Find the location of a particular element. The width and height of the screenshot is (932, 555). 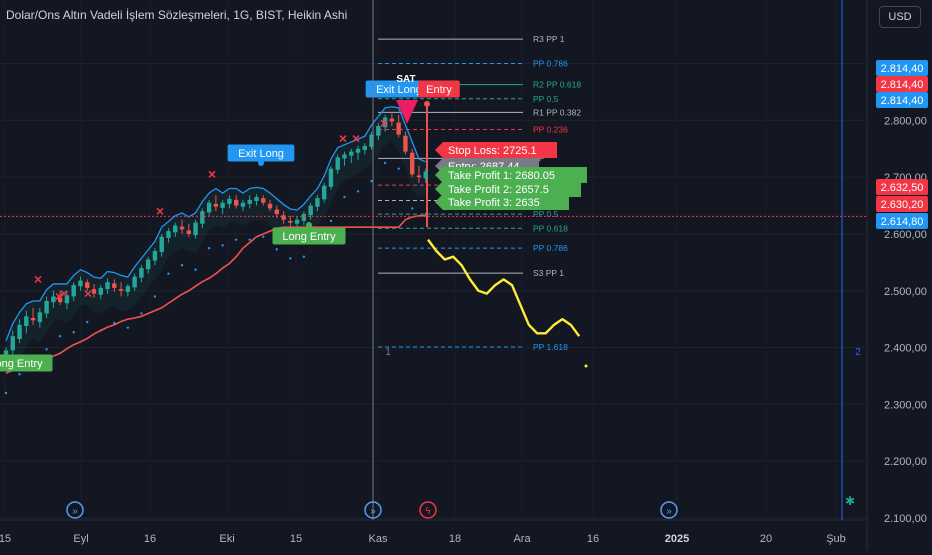

exit-long-label: Exit Long is located at coordinates (261, 153).